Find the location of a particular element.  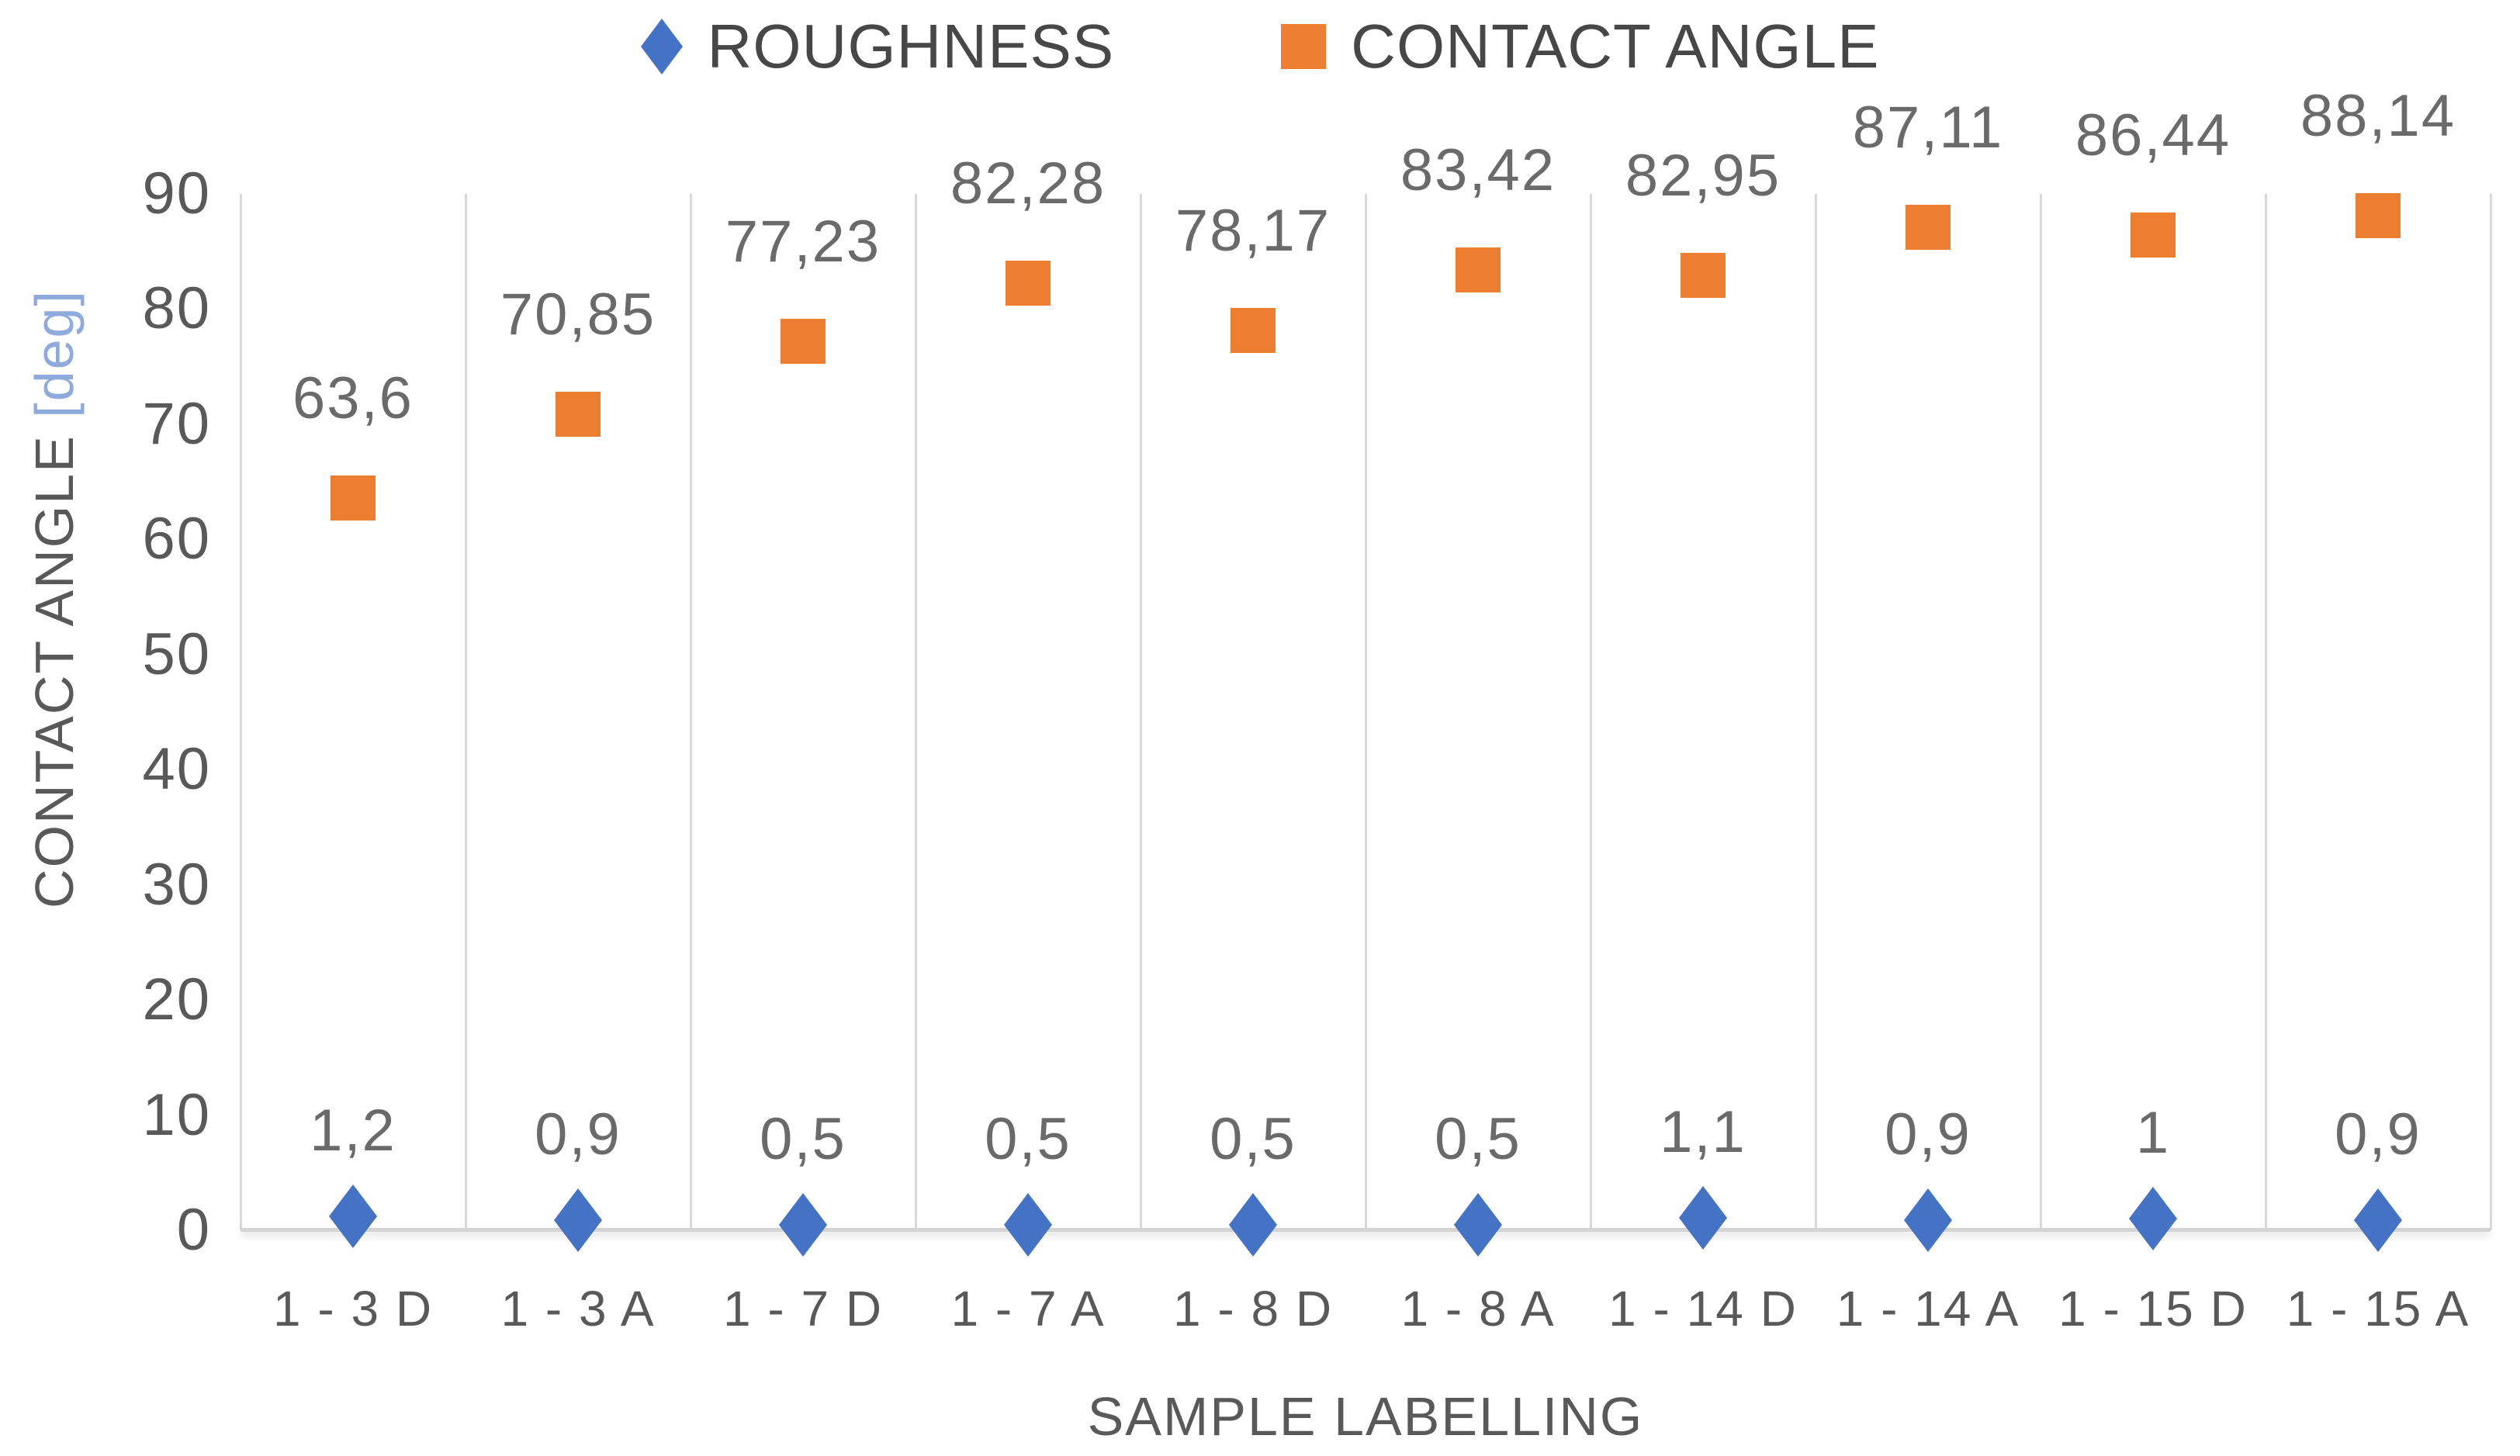

x-tick-label: 1 - 15 D is located at coordinates (2153, 1309).